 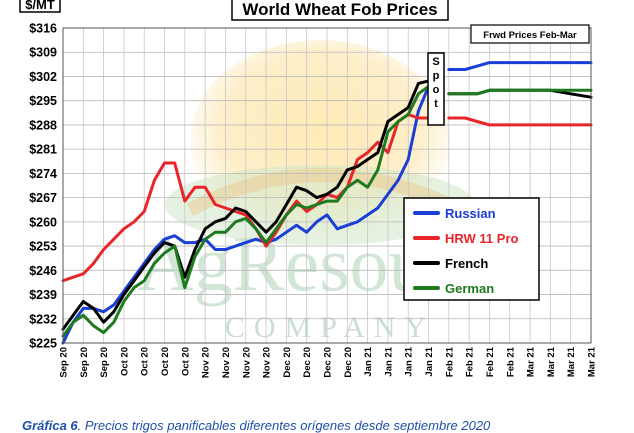 What do you see at coordinates (43, 77) in the screenshot?
I see `y-tick-label: $302` at bounding box center [43, 77].